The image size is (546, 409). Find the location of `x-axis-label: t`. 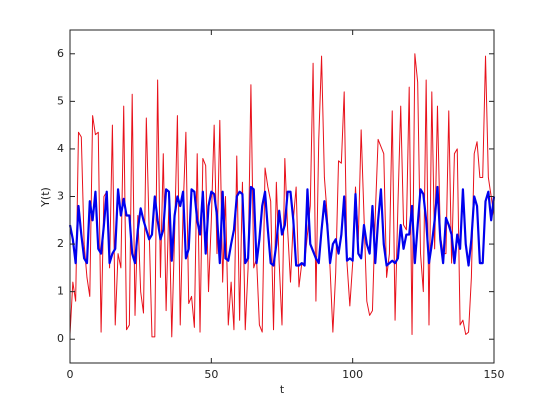

x-axis-label: t is located at coordinates (282, 389).